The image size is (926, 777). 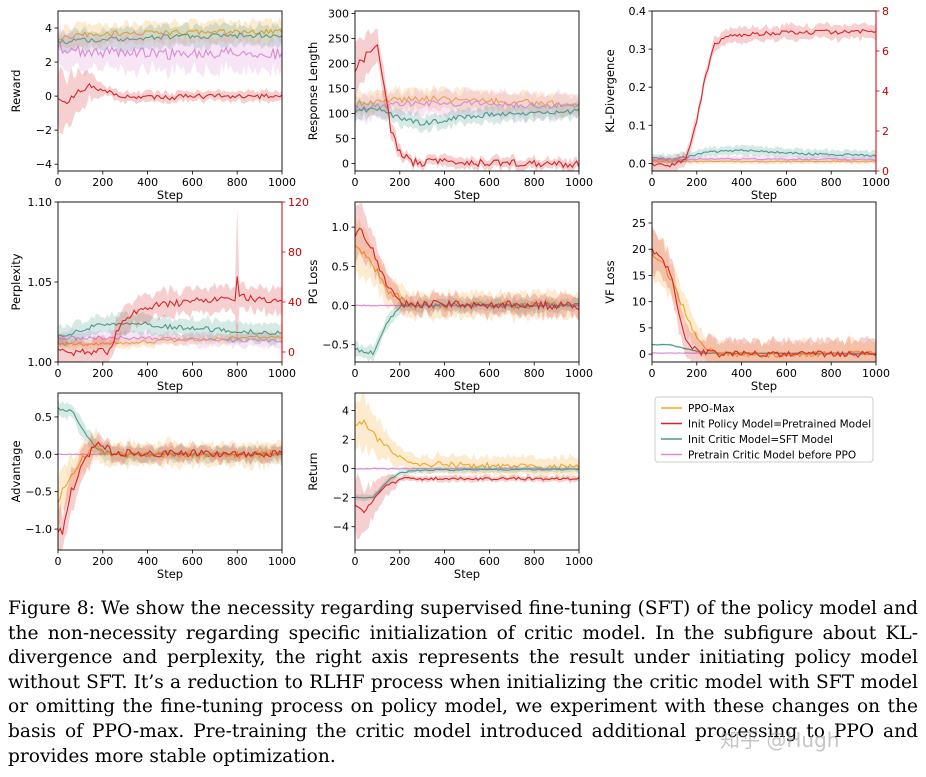 I want to click on line-perplexity-ppo_max, so click(x=170, y=341).